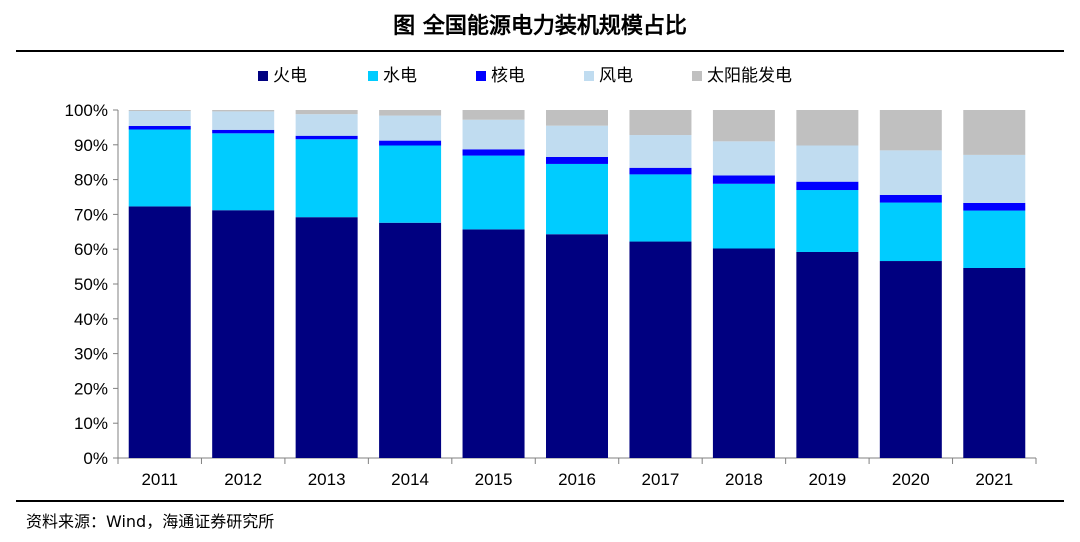 The image size is (1080, 542). Describe the element at coordinates (911, 479) in the screenshot. I see `x-tick-label: 2020` at that location.